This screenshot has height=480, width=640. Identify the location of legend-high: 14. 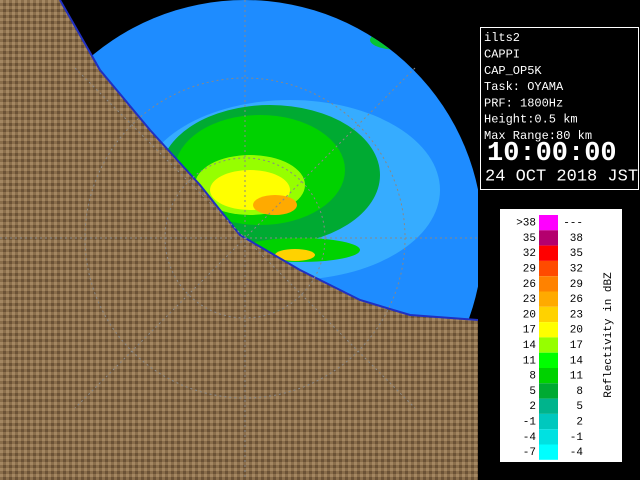
(577, 361).